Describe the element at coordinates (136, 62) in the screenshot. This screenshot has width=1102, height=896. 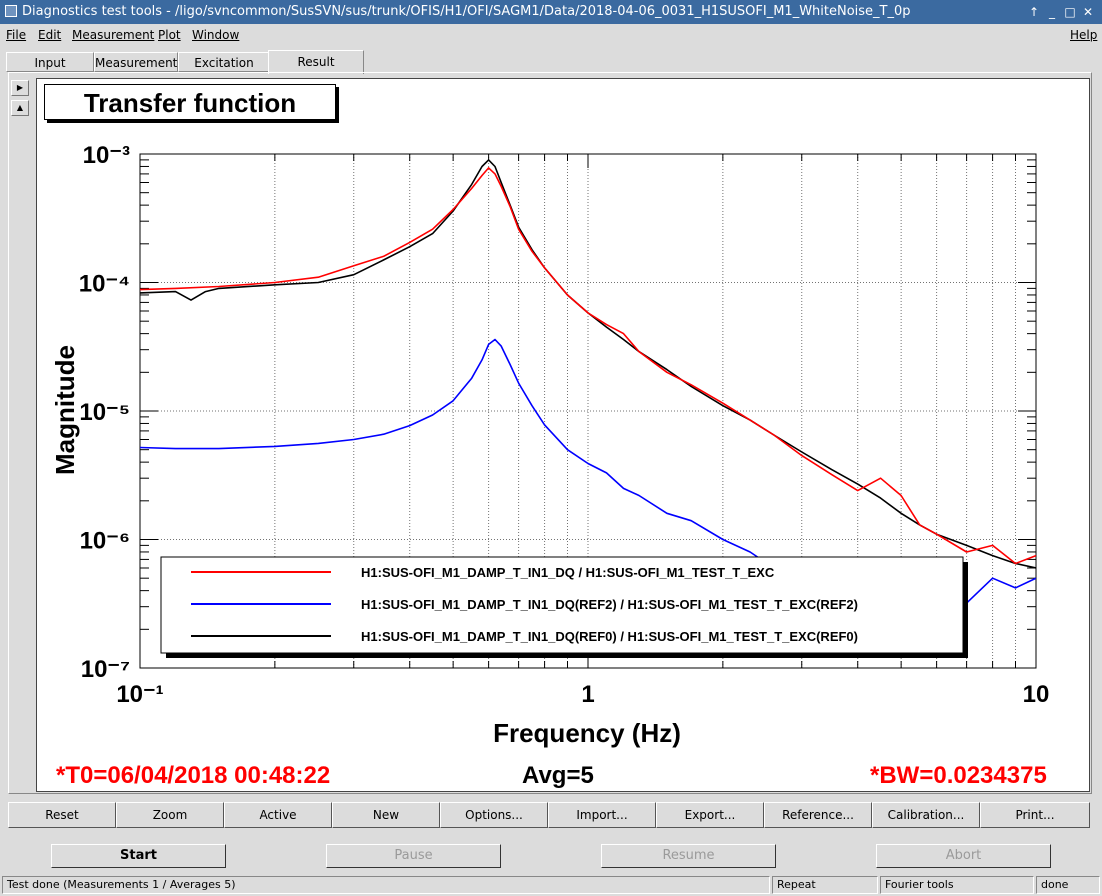
I see `tab-measurement: Measurement` at that location.